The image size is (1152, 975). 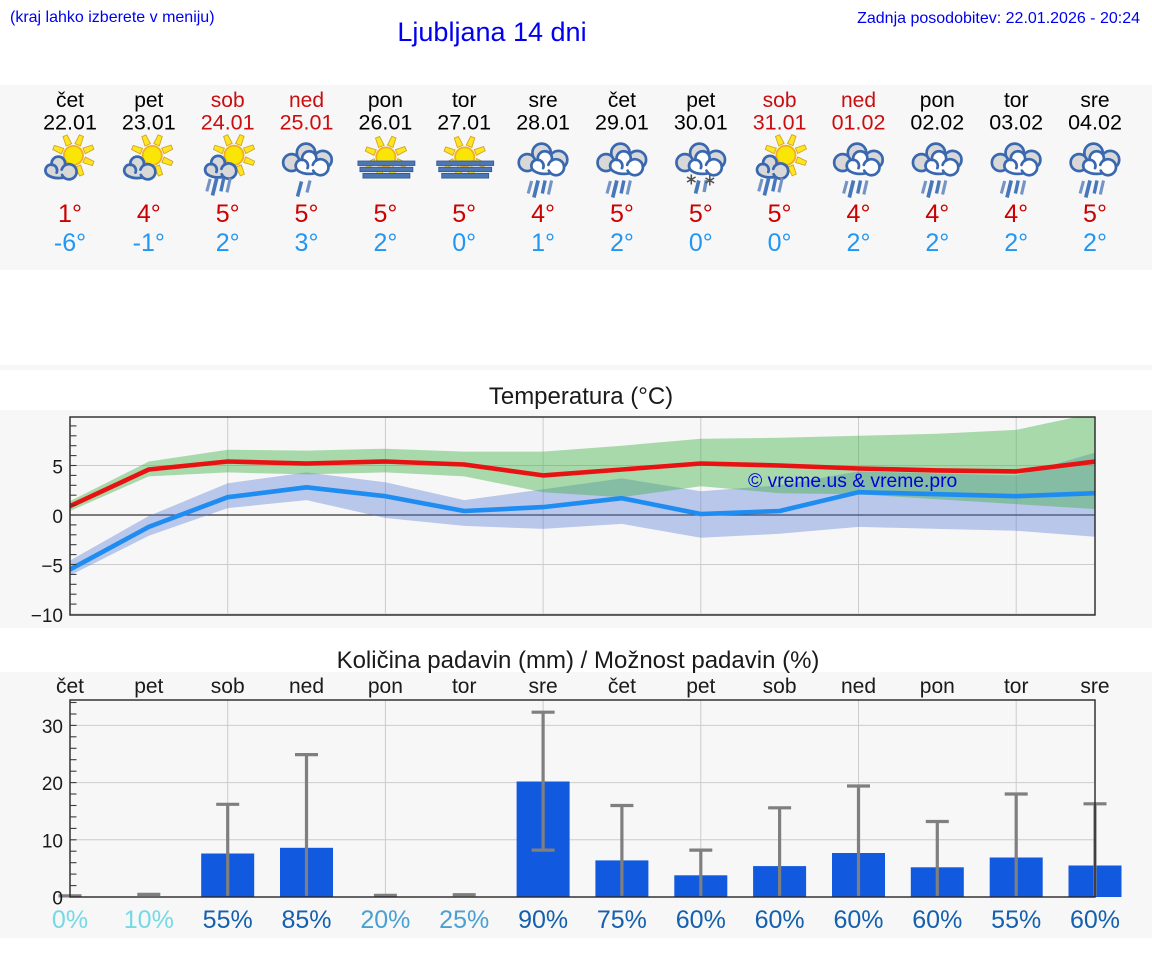 I want to click on svg-text:Zadnja posodobitev: 22.01.2026: Zadnja posodobitev: 22.01.2026 - 20:24, so click(x=998, y=18).